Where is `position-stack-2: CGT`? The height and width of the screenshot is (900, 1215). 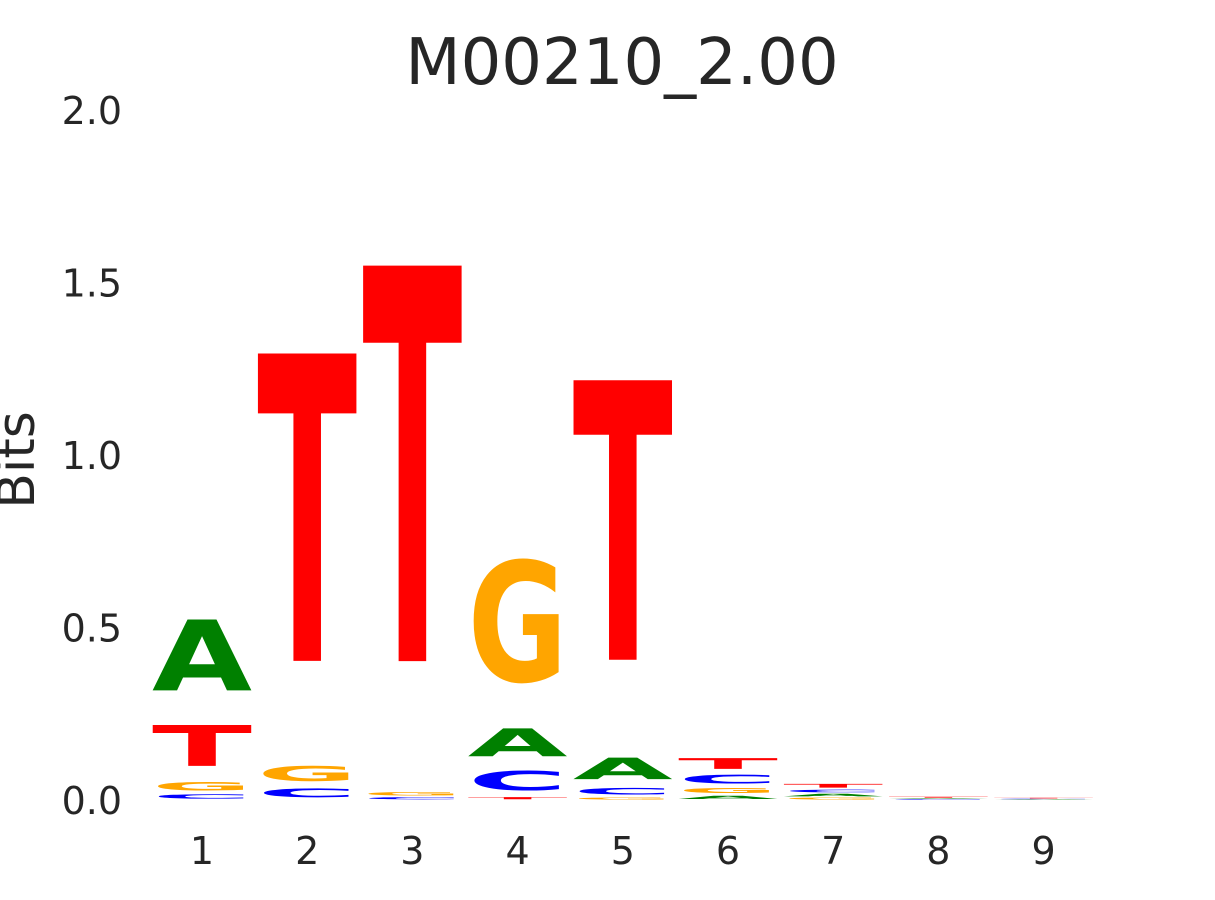
position-stack-2: CGT is located at coordinates (307, 535).